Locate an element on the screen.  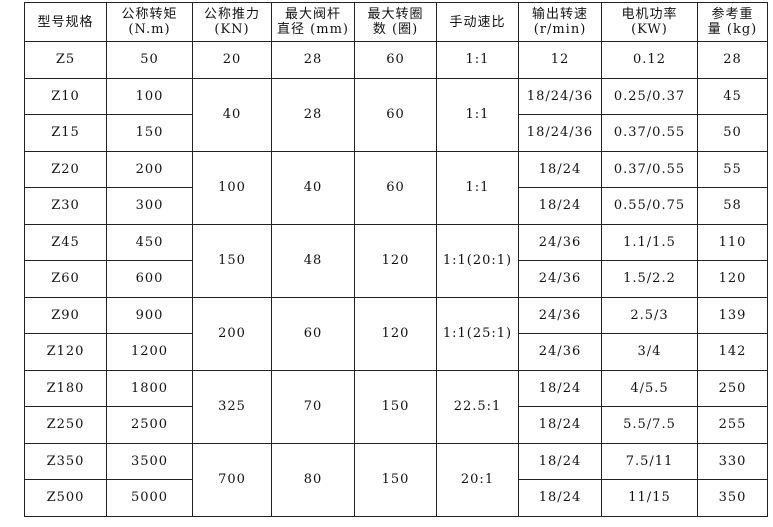
torque-cell: 450 is located at coordinates (149, 242).